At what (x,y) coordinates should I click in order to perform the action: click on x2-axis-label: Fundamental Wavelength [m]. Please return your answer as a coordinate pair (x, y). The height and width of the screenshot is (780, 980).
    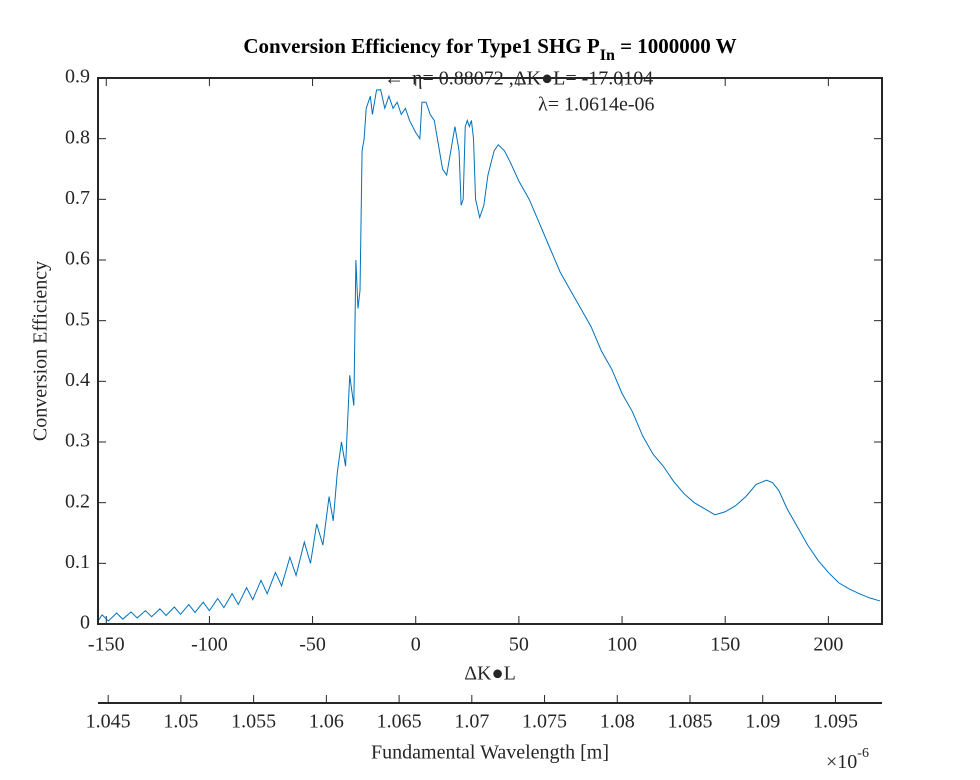
    Looking at the image, I should click on (490, 753).